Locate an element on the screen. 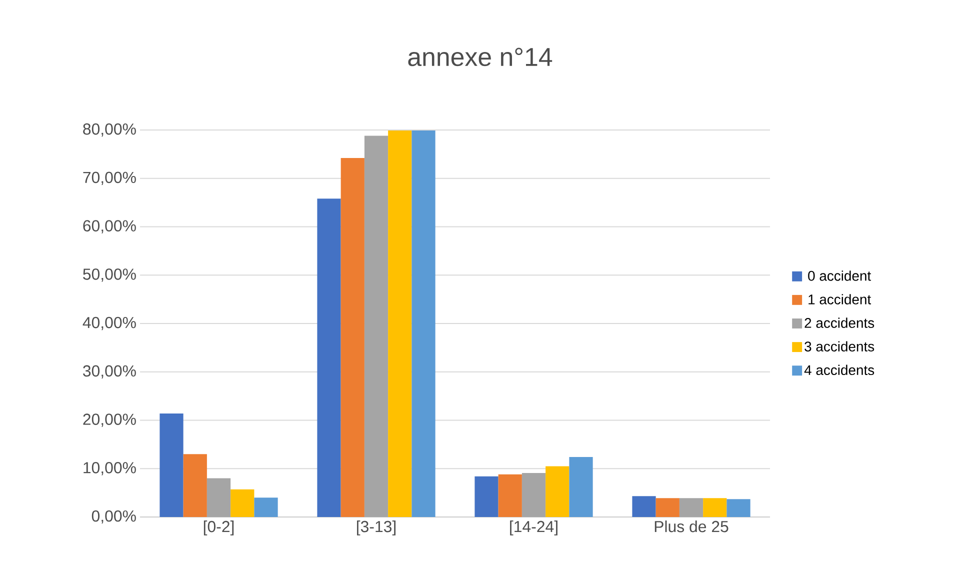 This screenshot has height=577, width=959. y-tick-label: 0,00% is located at coordinates (114, 517).